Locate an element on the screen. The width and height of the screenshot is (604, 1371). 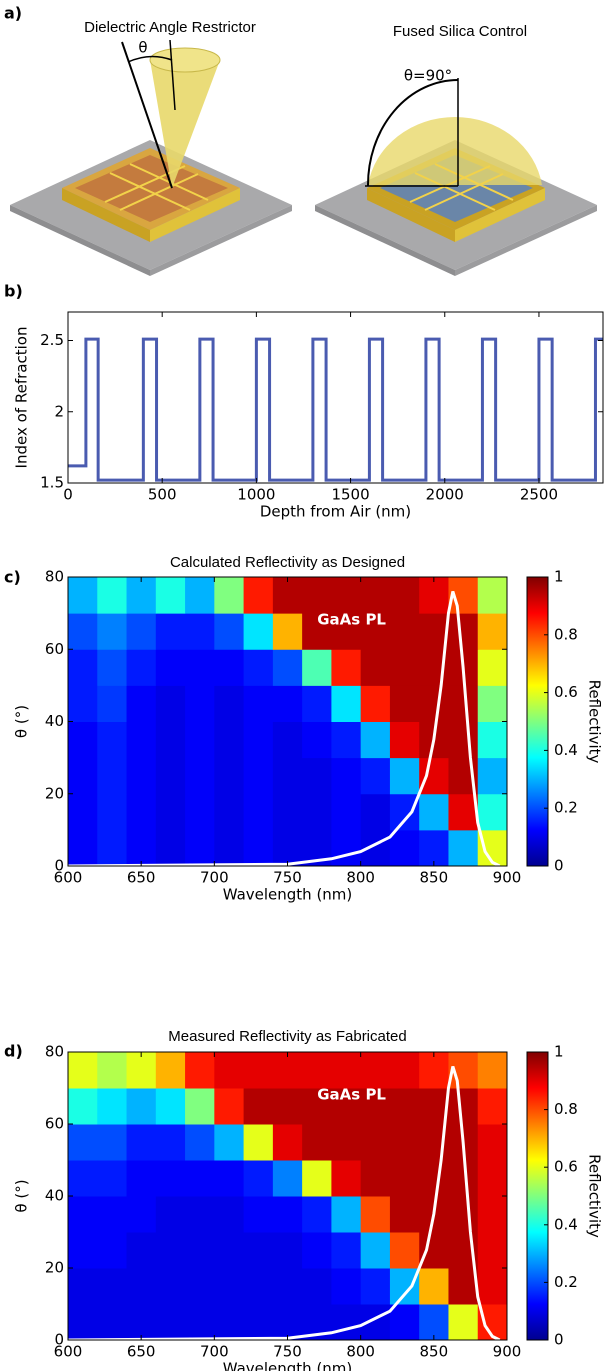
y-tick-label: 80 is located at coordinates (54, 577).